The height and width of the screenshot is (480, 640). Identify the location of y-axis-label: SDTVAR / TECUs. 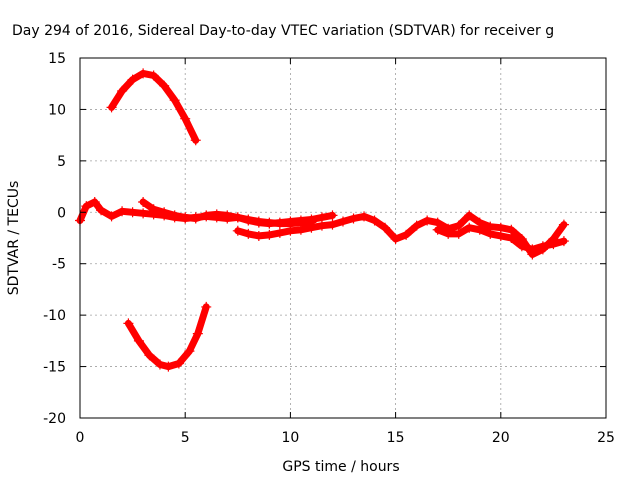
(14, 238).